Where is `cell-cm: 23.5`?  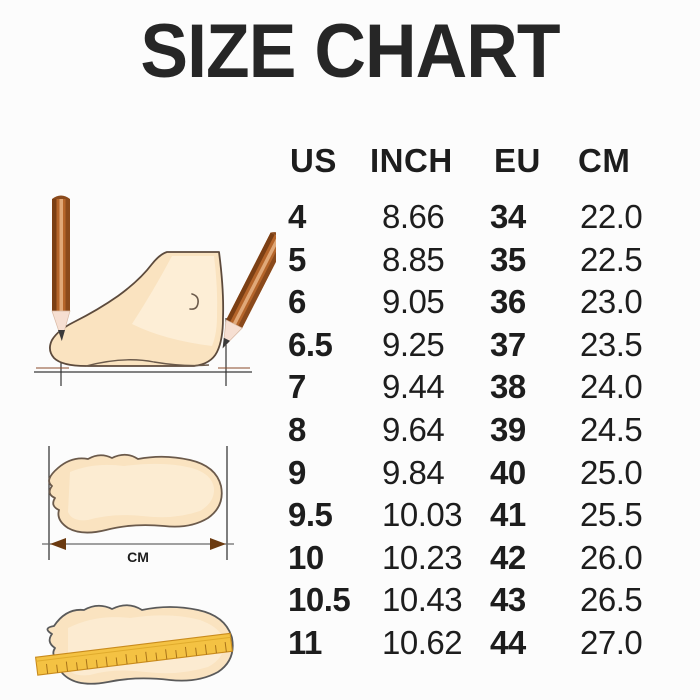 cell-cm: 23.5 is located at coordinates (611, 344).